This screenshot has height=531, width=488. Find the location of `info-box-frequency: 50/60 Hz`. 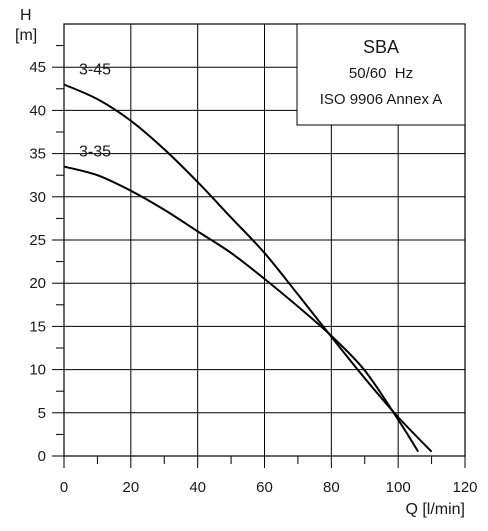

info-box-frequency: 50/60 Hz is located at coordinates (381, 73).